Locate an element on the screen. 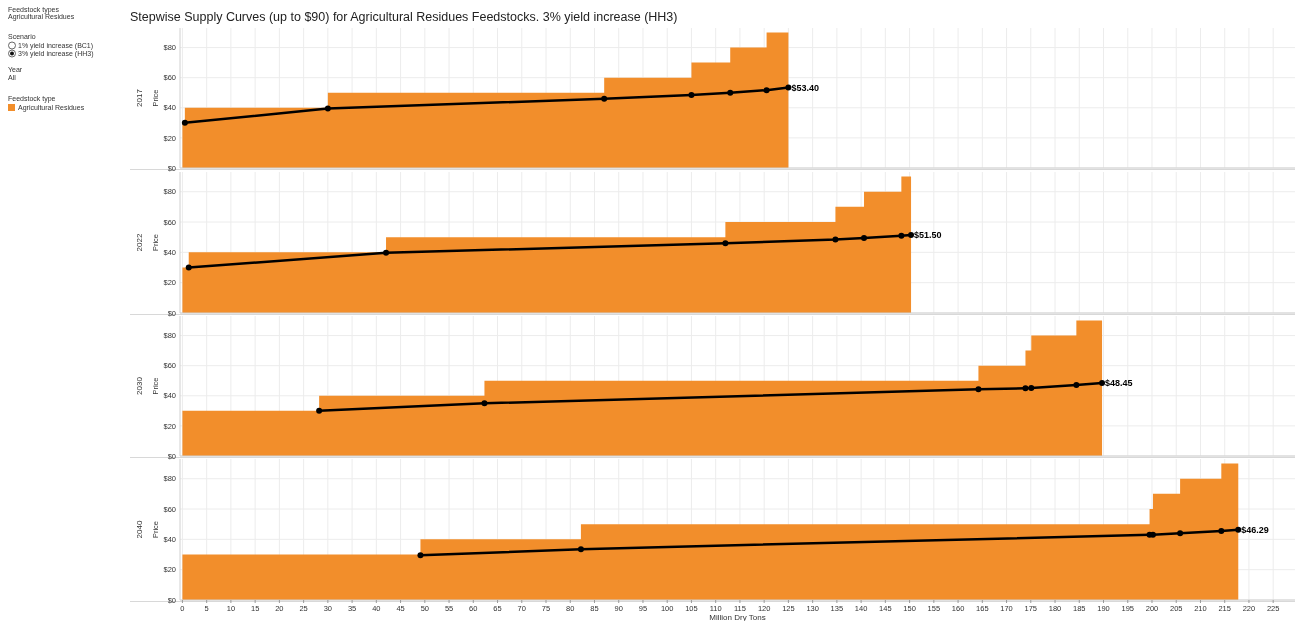 This screenshot has height=621, width=1304. text: 2017 is located at coordinates (139, 97).